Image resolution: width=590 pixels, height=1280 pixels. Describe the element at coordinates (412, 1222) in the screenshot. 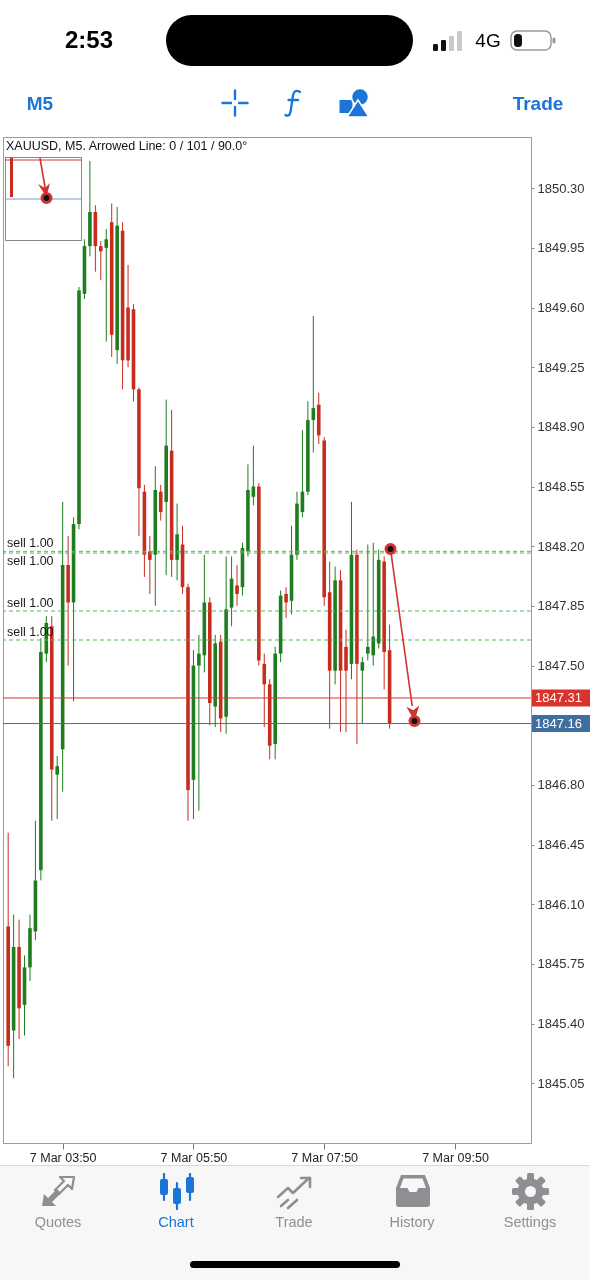

I see `text: History` at that location.